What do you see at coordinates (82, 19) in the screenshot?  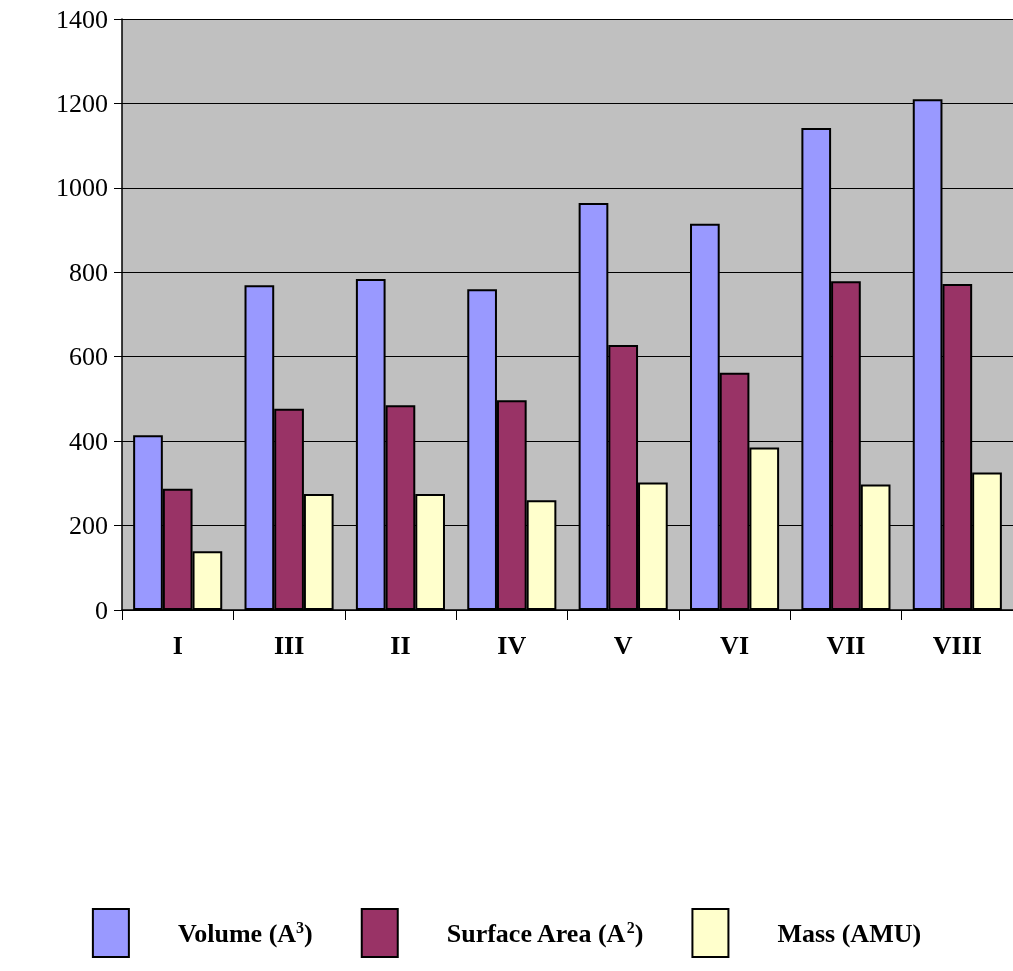 I see `y-tick-label: 1400` at bounding box center [82, 19].